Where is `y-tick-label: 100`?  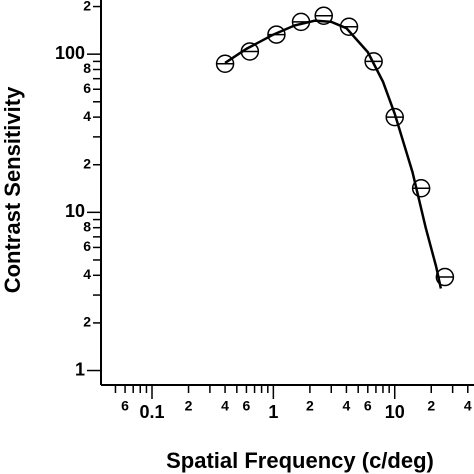 y-tick-label: 100 is located at coordinates (70, 53).